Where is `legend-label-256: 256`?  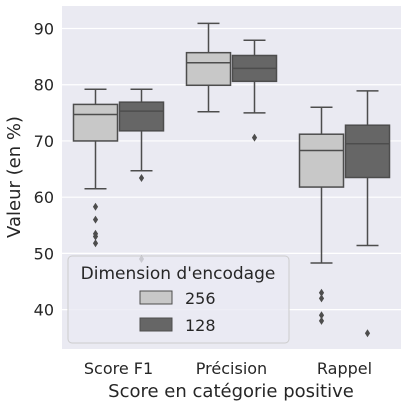
legend-label-256: 256 is located at coordinates (200, 298).